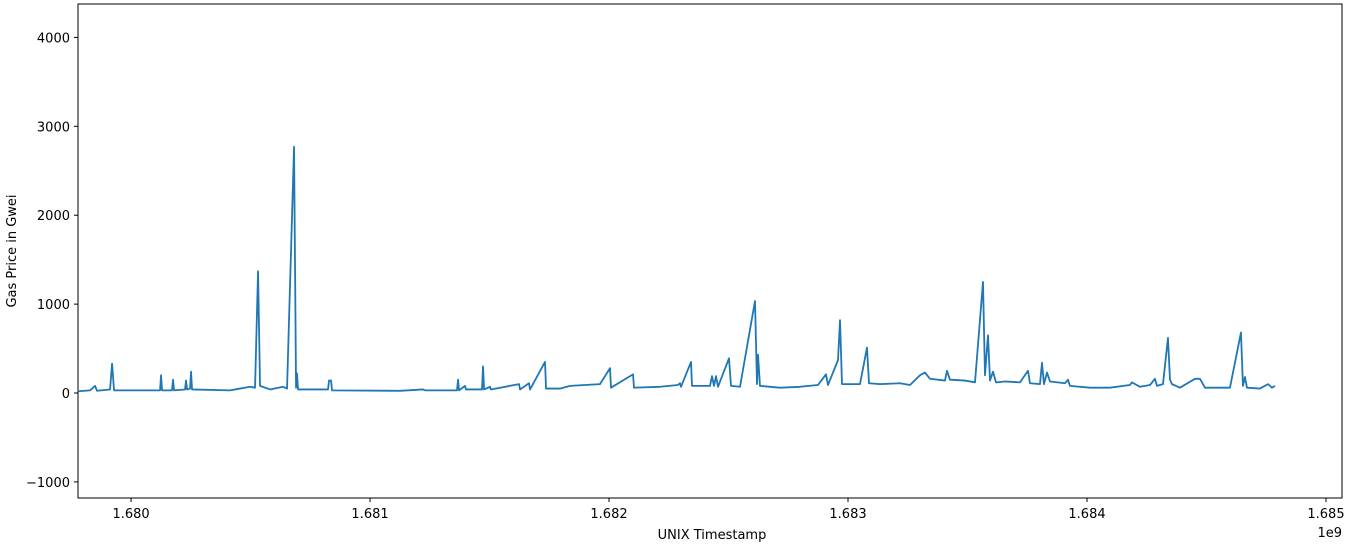 The width and height of the screenshot is (1357, 550). What do you see at coordinates (48, 483) in the screenshot?
I see `y-tick-label: −1000` at bounding box center [48, 483].